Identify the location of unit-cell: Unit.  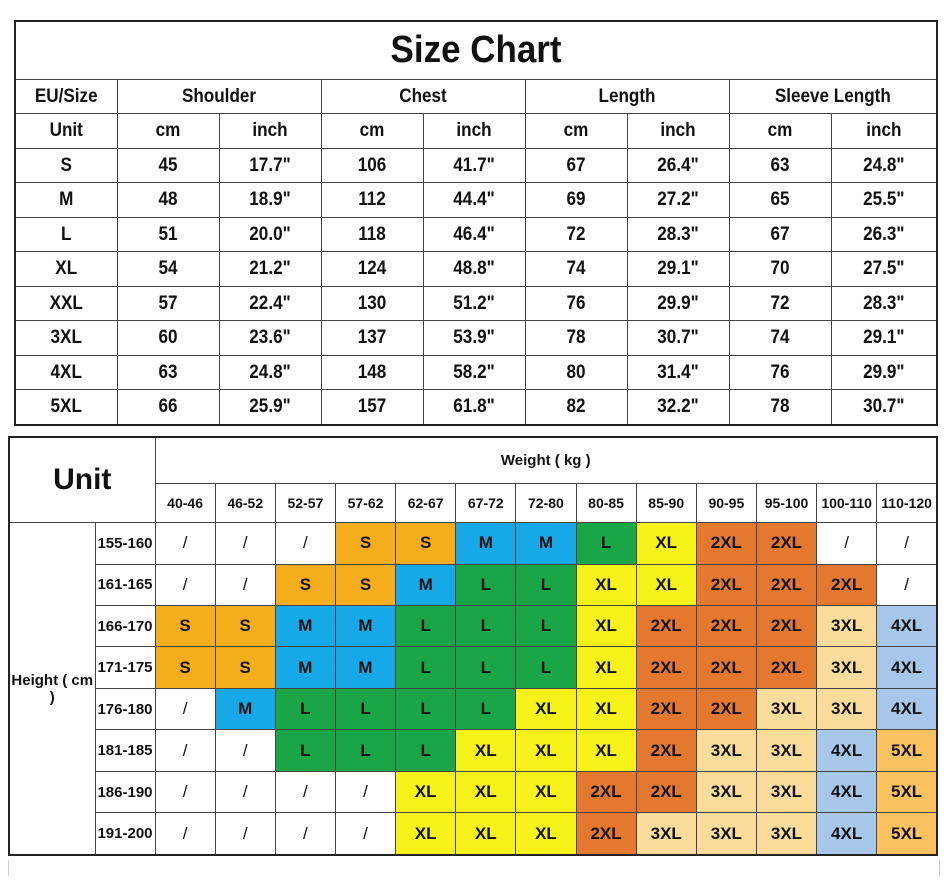
(66, 131).